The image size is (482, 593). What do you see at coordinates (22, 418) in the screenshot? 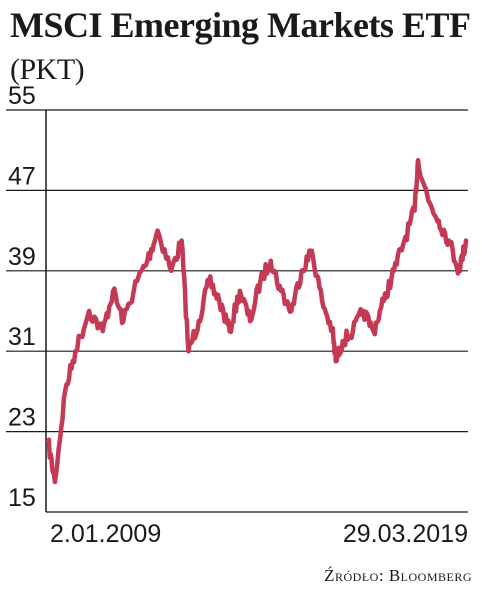
I see `y-tick-label-23: 23` at bounding box center [22, 418].